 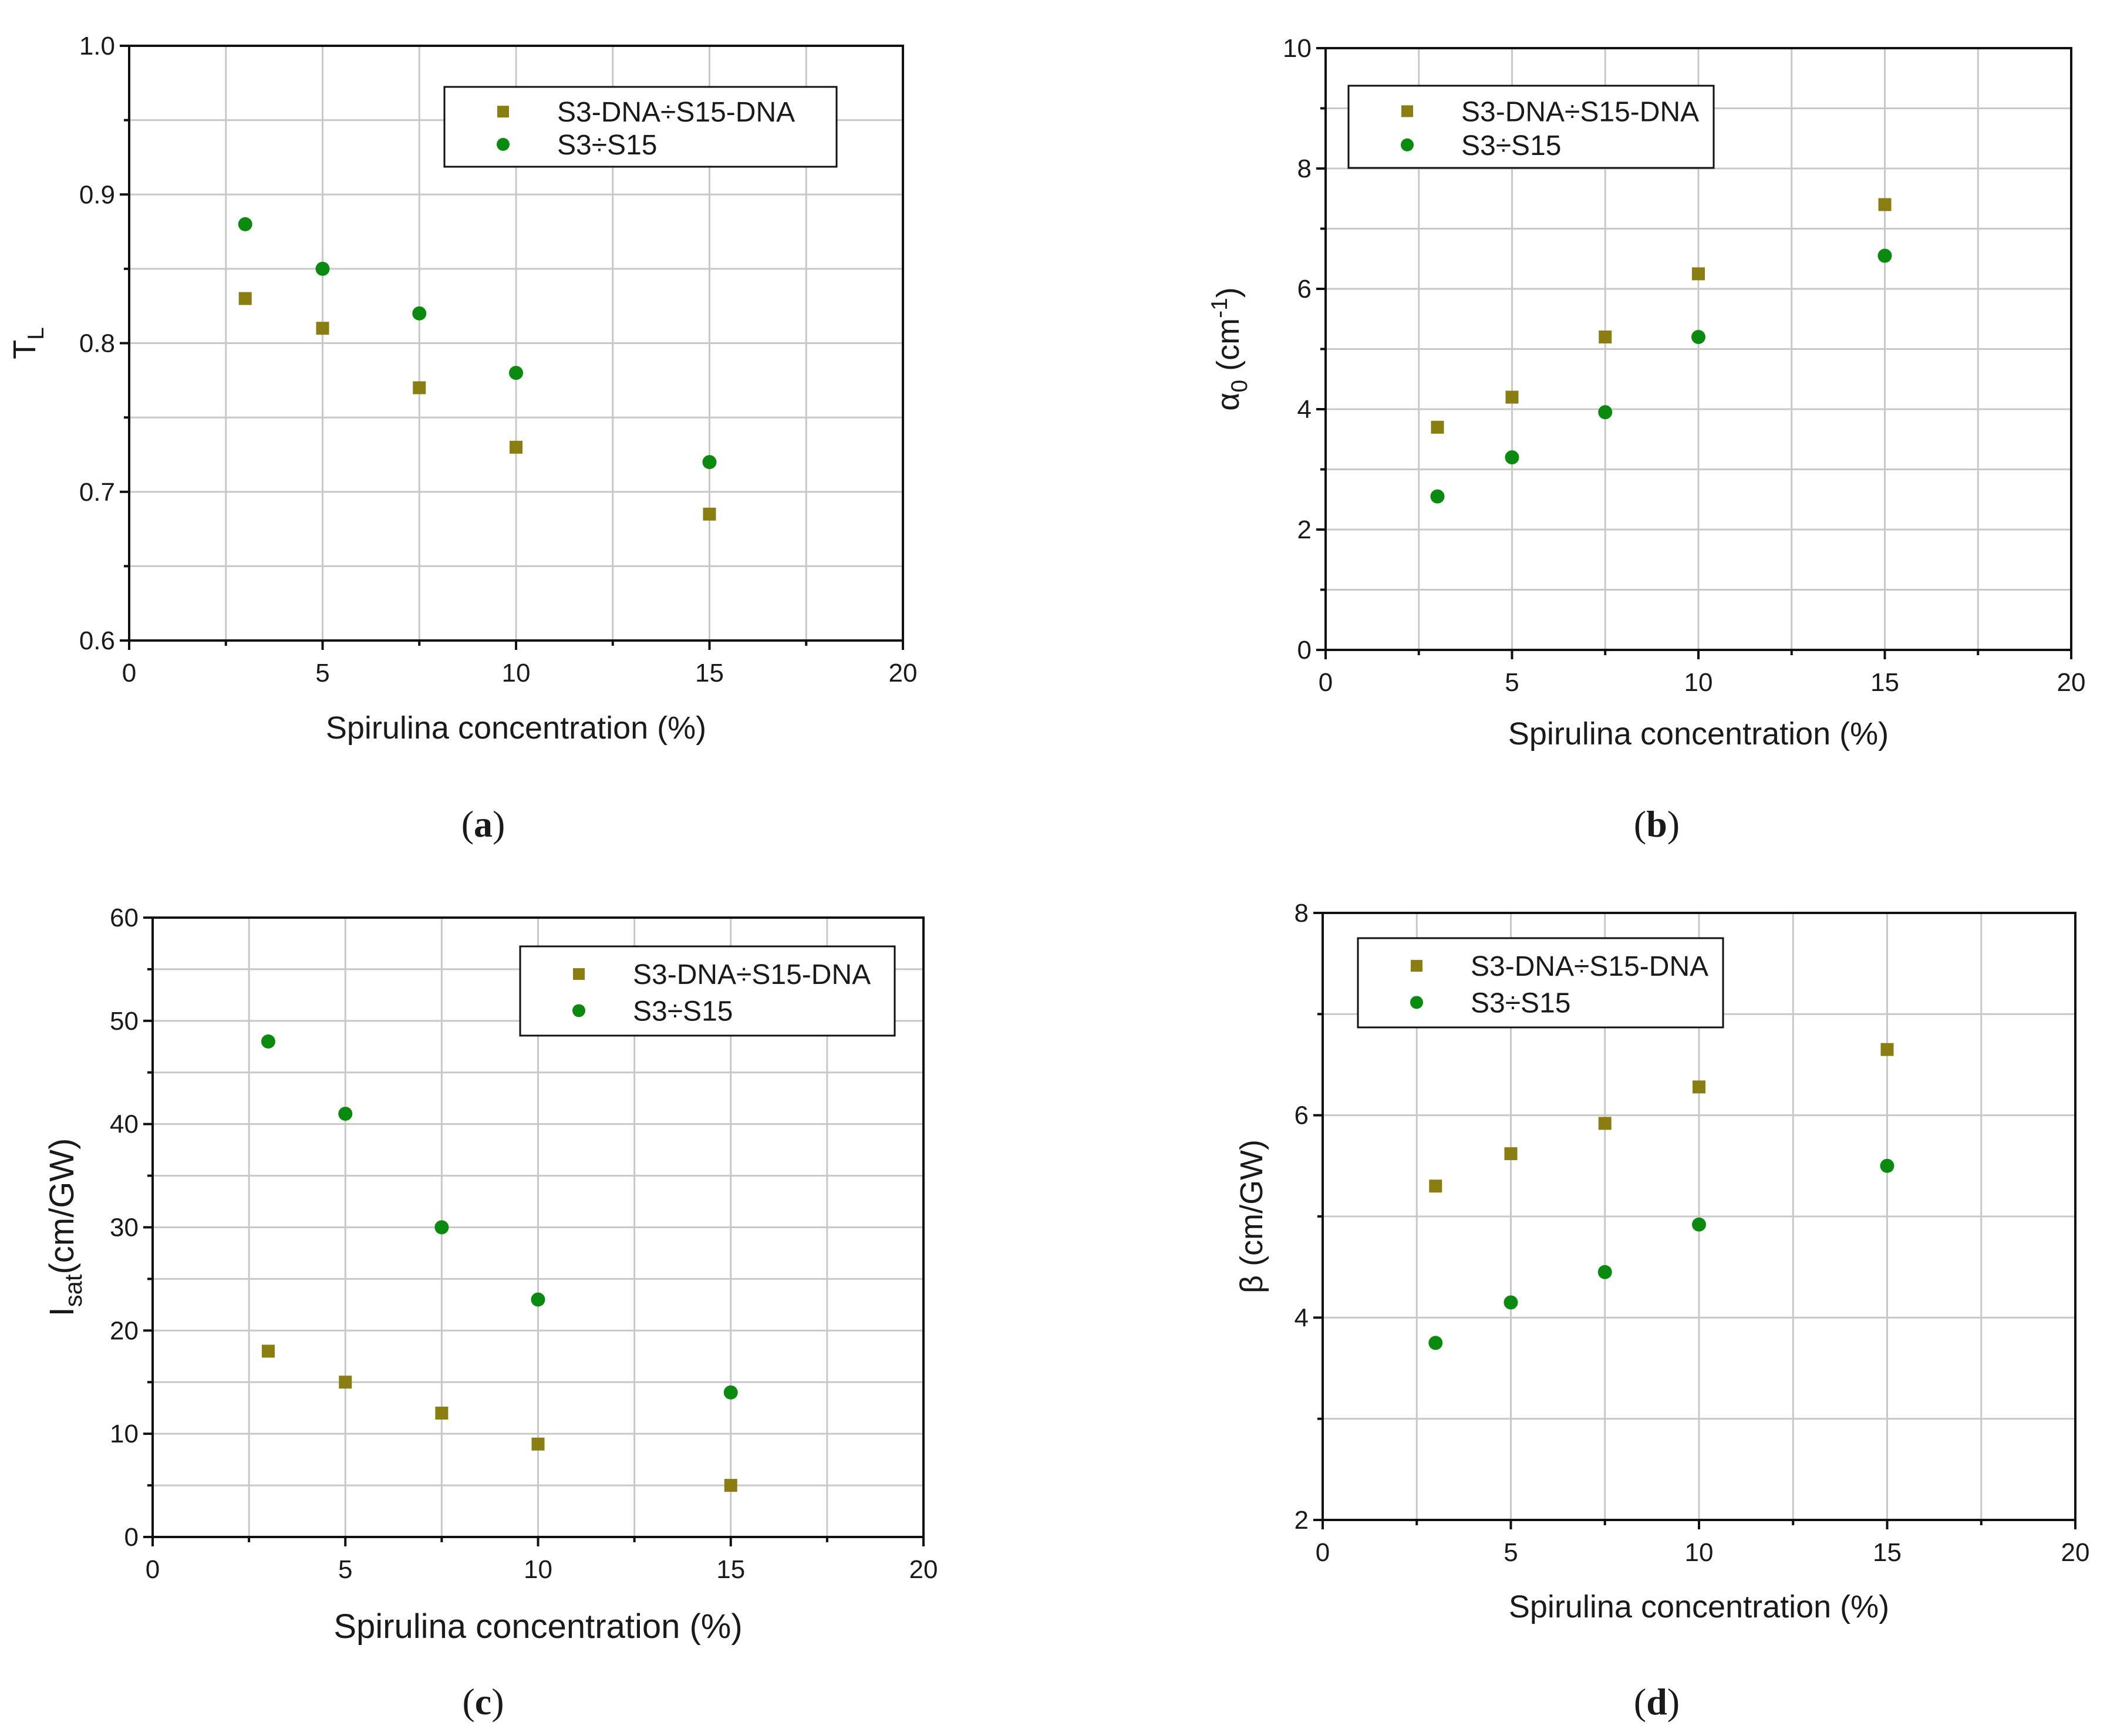 What do you see at coordinates (25, 349) in the screenshot?
I see `y-label-main: T` at bounding box center [25, 349].